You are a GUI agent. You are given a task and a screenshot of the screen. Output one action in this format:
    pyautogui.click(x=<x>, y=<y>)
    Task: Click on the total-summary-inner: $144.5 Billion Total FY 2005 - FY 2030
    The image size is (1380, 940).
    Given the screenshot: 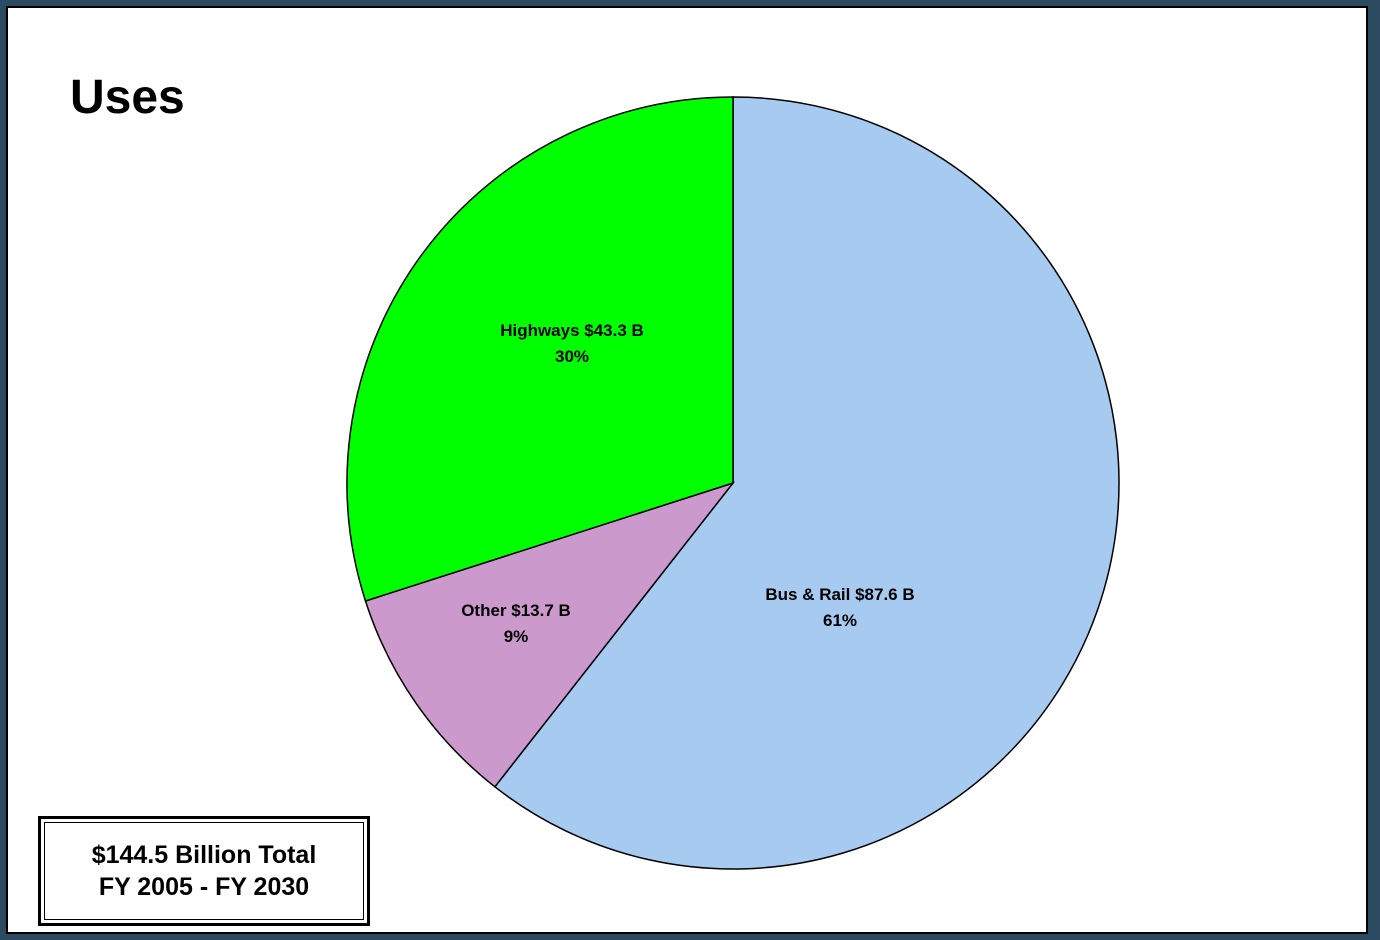 What is the action you would take?
    pyautogui.click(x=204, y=871)
    